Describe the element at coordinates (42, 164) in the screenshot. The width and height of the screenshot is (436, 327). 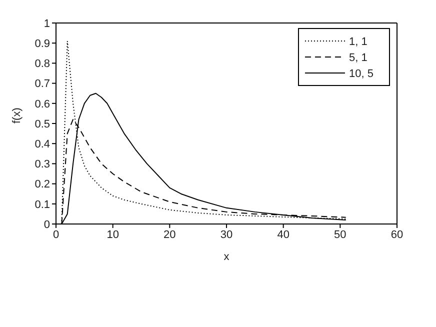
I see `y-tick-label: 0.3` at that location.